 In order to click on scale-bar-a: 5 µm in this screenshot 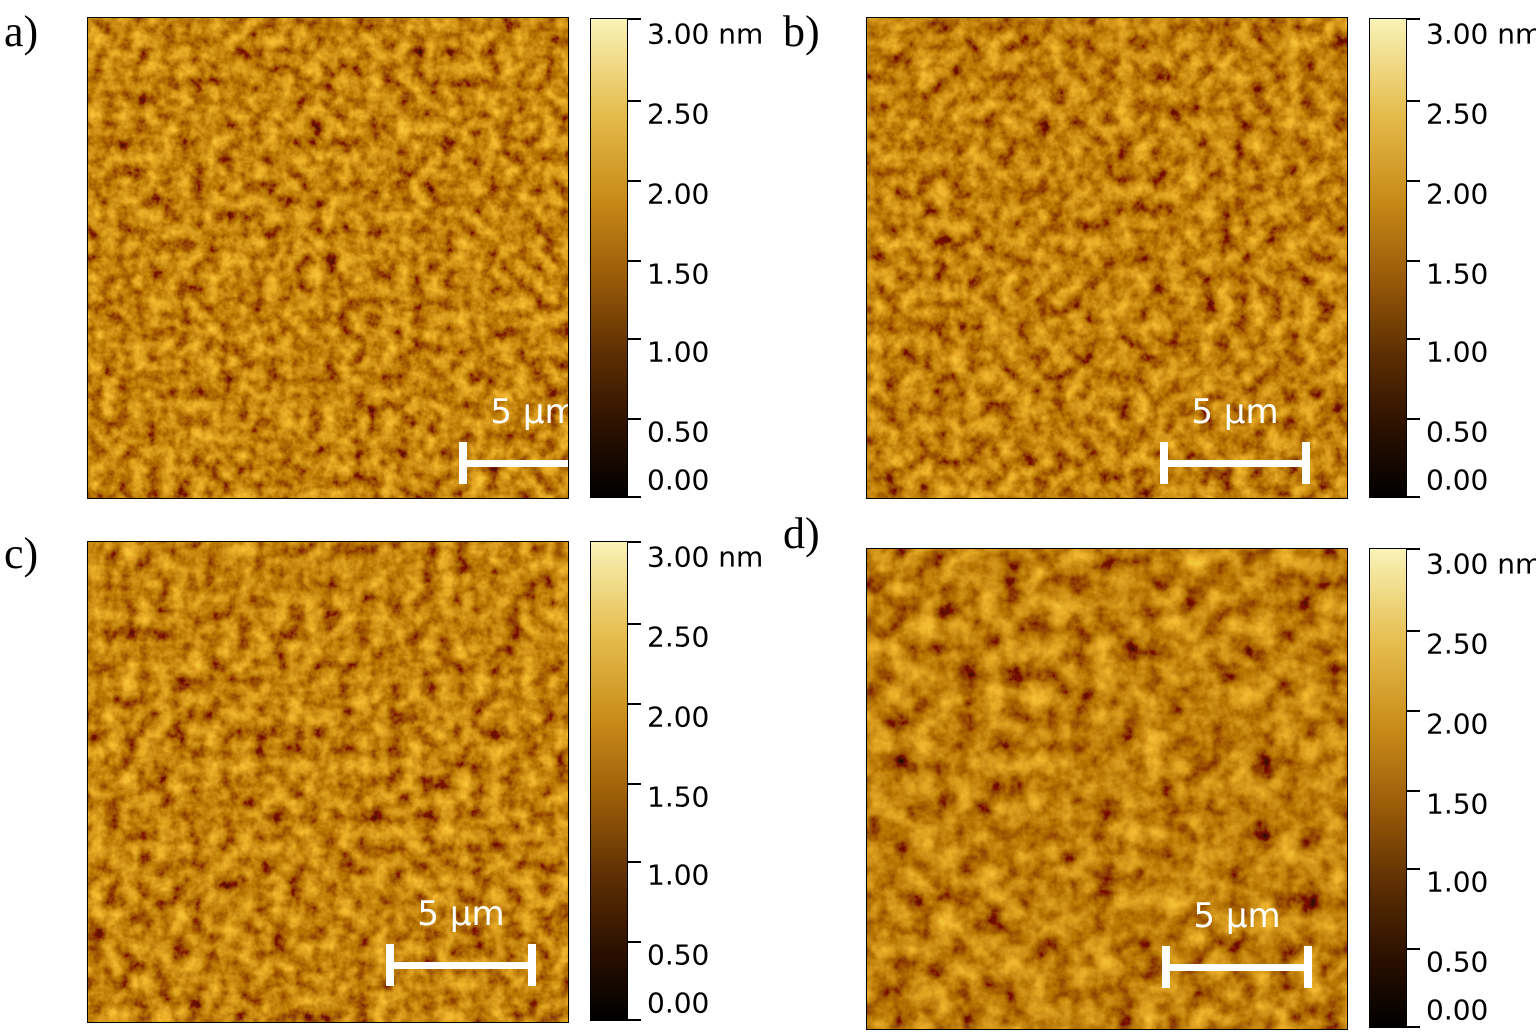, I will do `click(513, 440)`.